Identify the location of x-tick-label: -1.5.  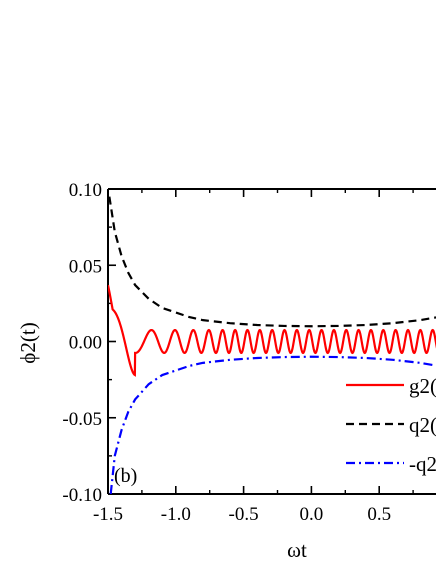
(108, 514).